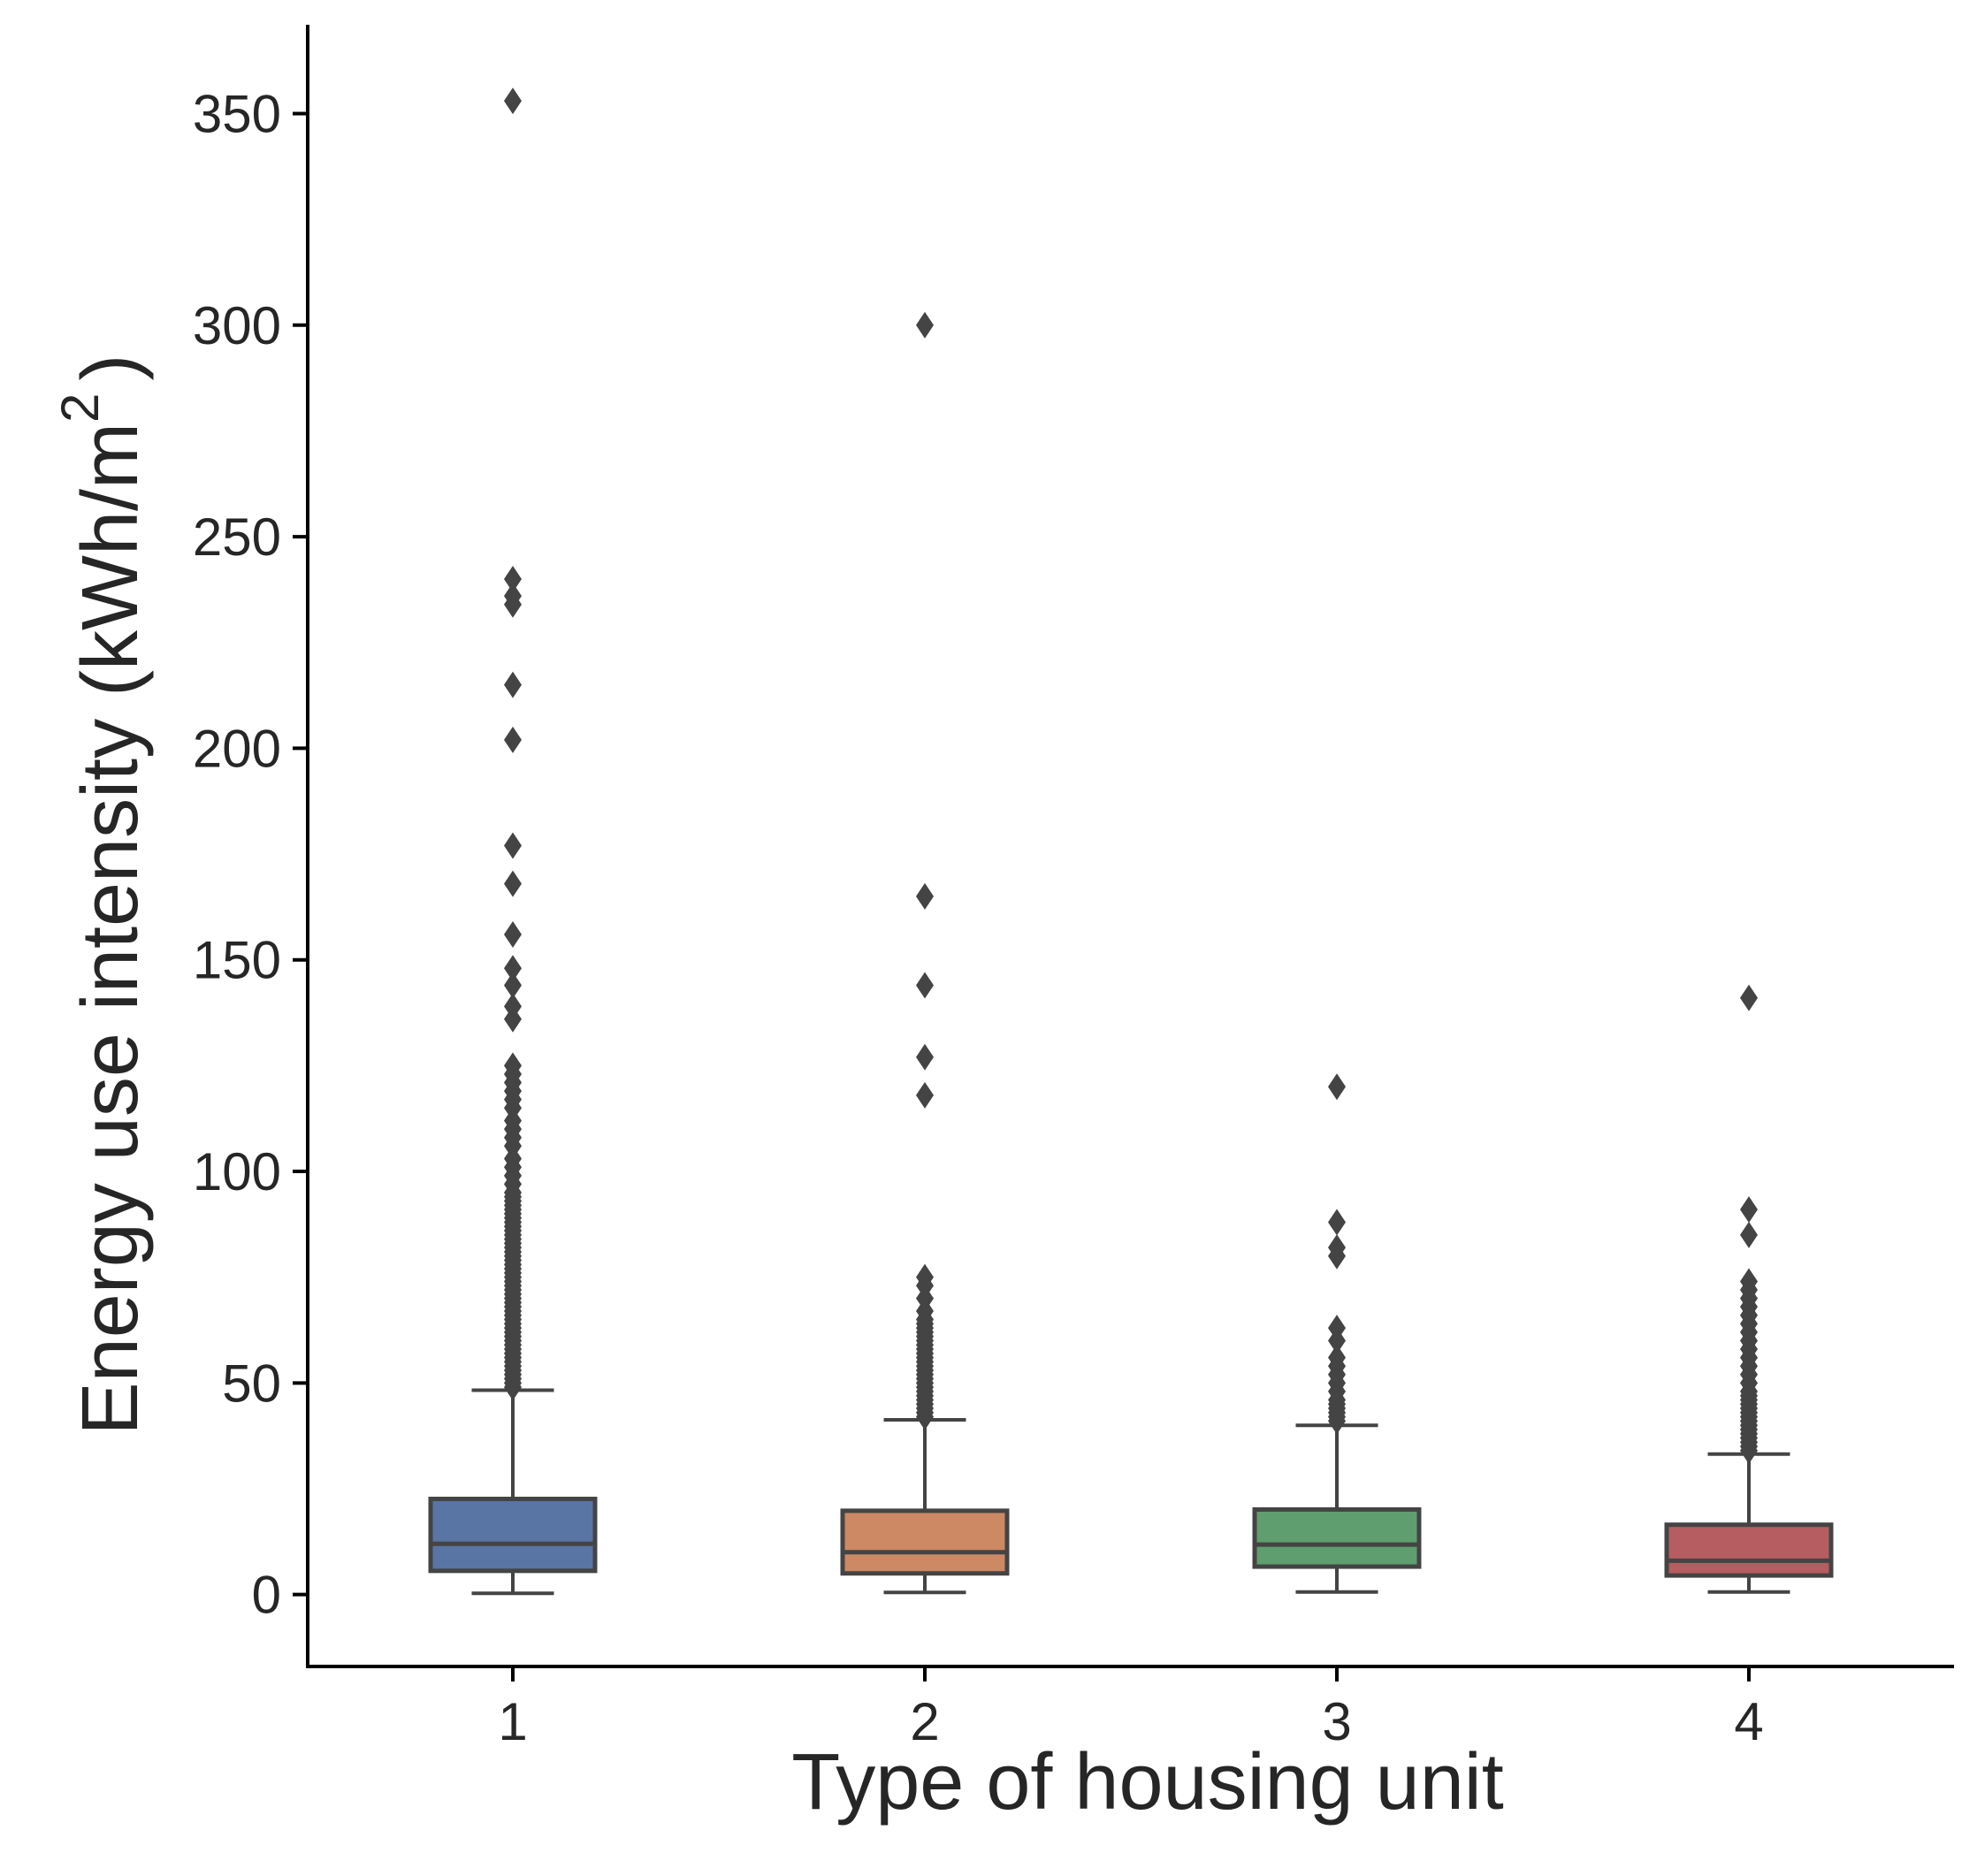  I want to click on svg-text: Energy use intensity (kWh/m2), so click(102, 895).